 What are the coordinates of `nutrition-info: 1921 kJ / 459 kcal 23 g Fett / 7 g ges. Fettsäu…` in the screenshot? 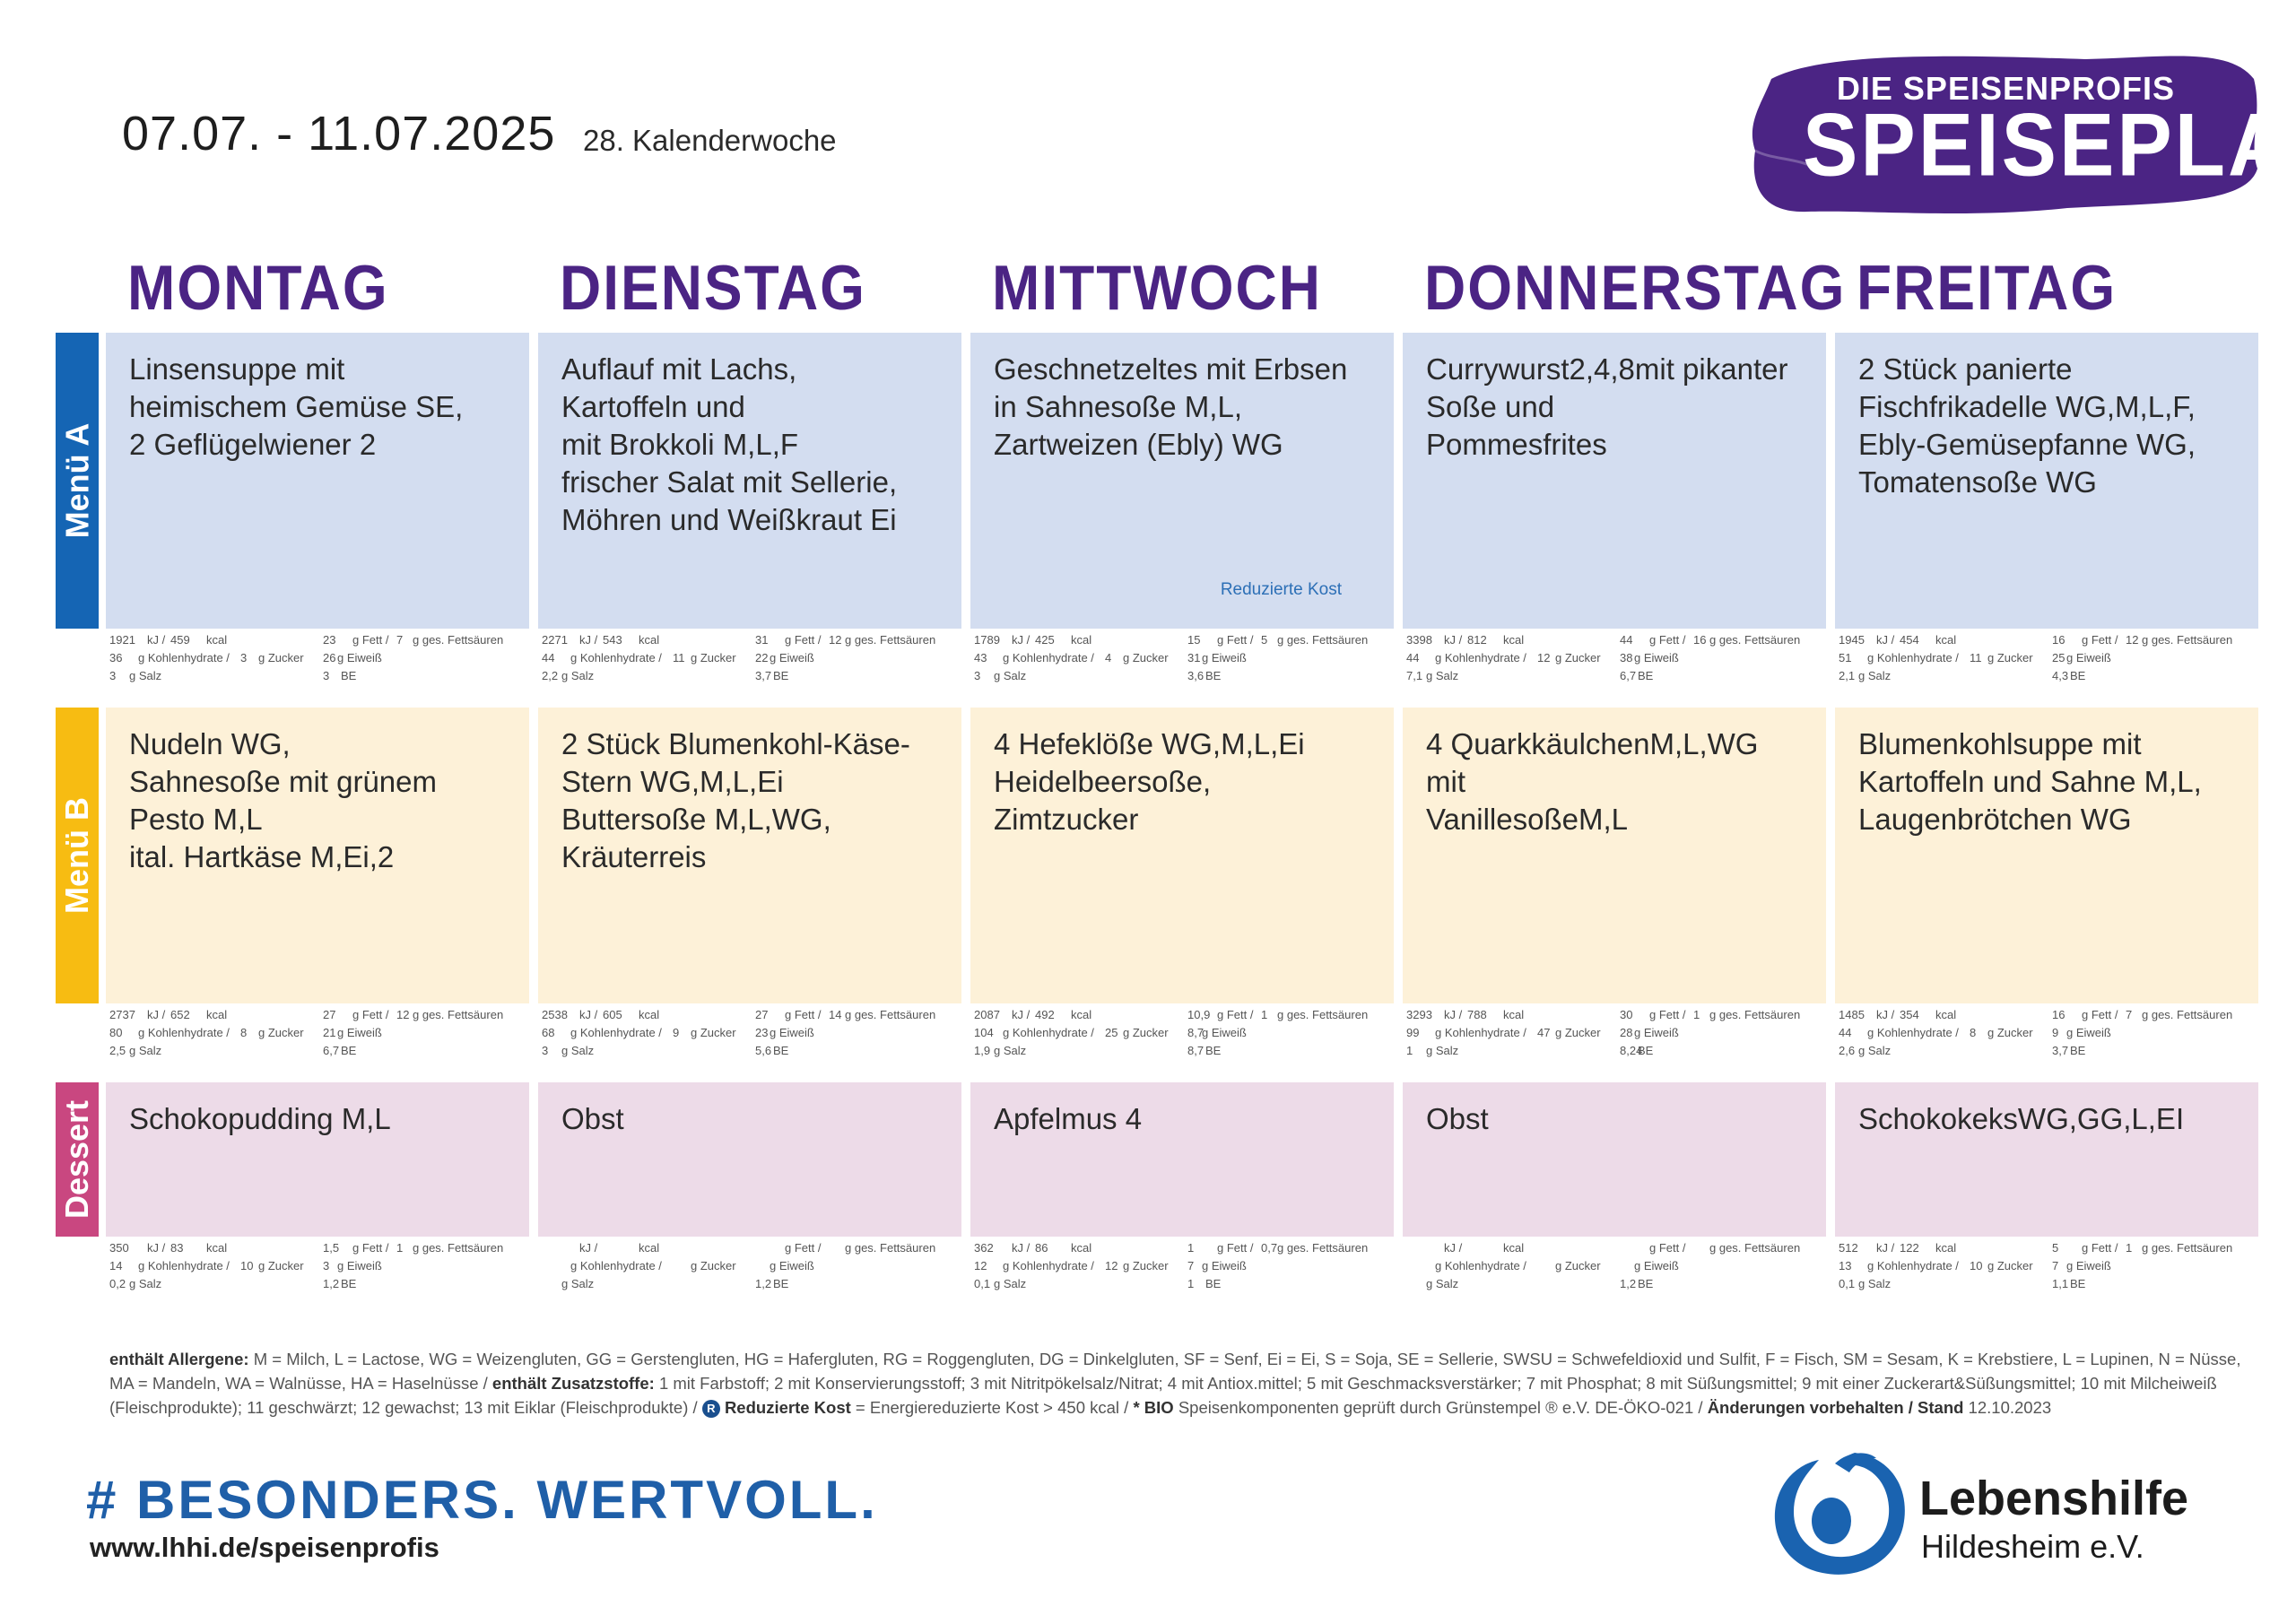 It's located at (317, 660).